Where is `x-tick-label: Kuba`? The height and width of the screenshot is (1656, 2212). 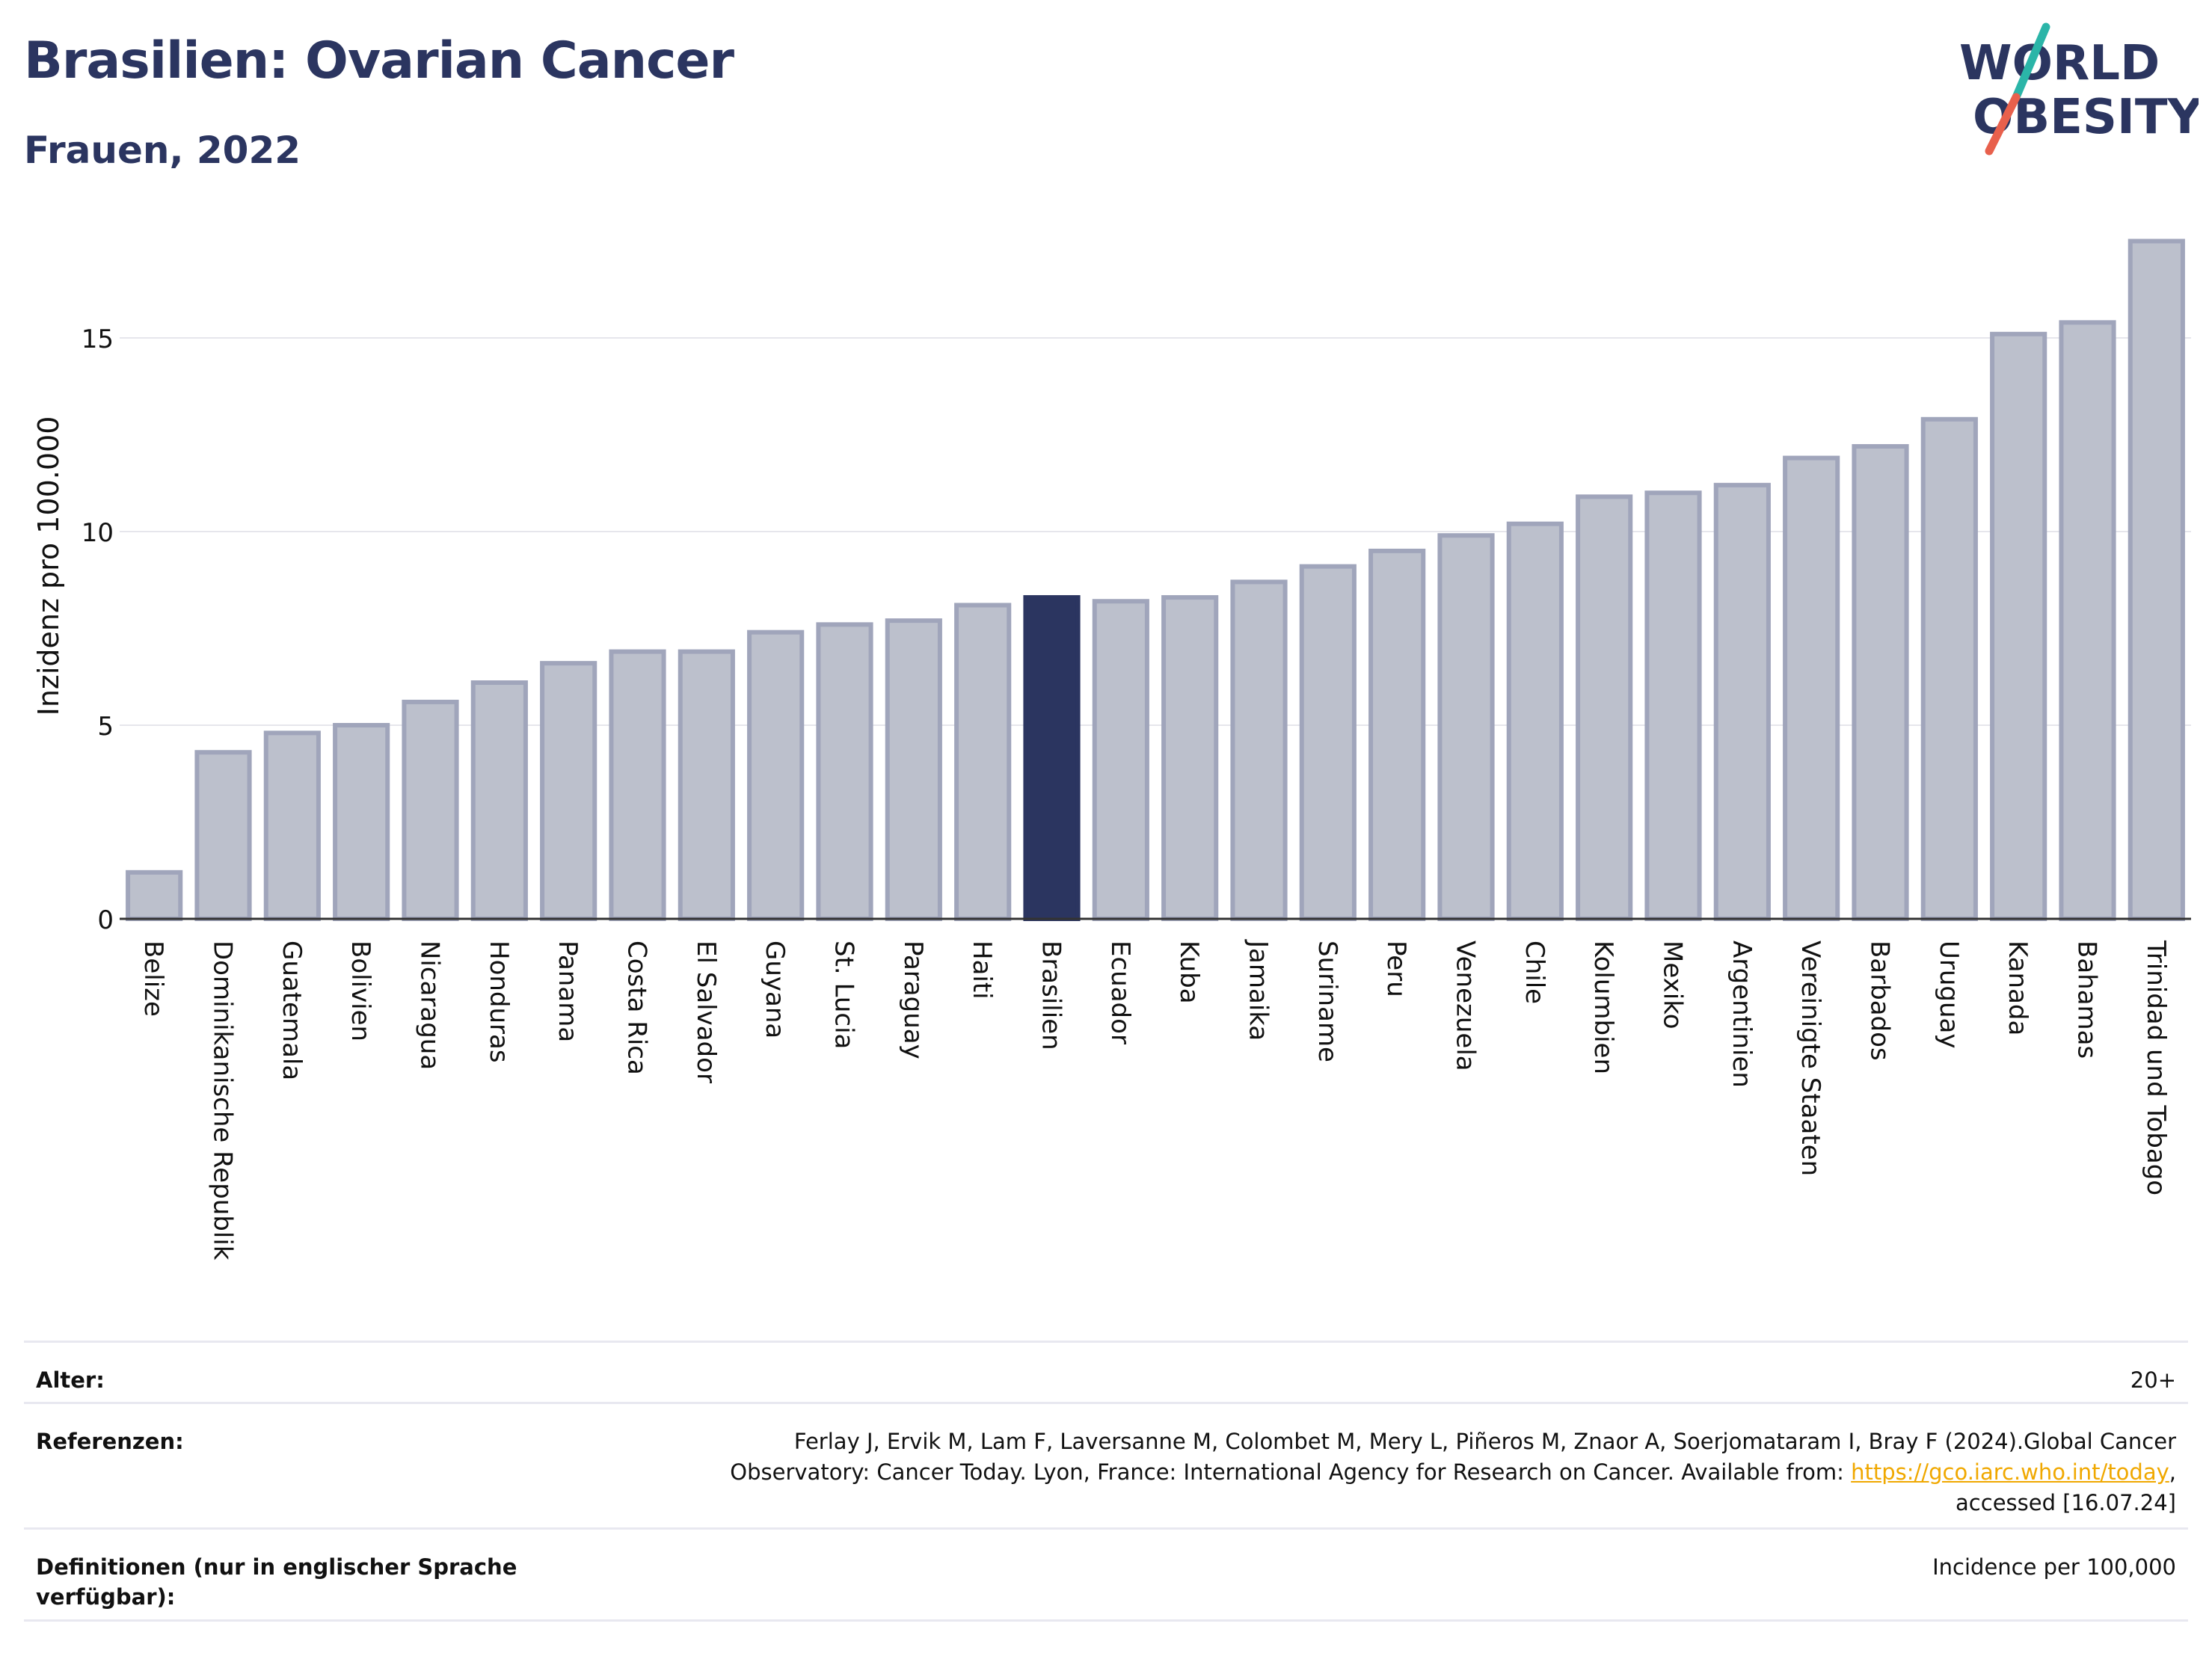 x-tick-label: Kuba is located at coordinates (1189, 972).